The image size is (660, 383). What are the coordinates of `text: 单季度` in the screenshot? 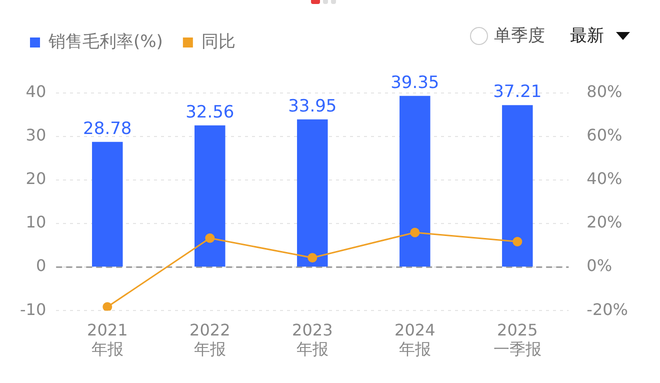 It's located at (519, 36).